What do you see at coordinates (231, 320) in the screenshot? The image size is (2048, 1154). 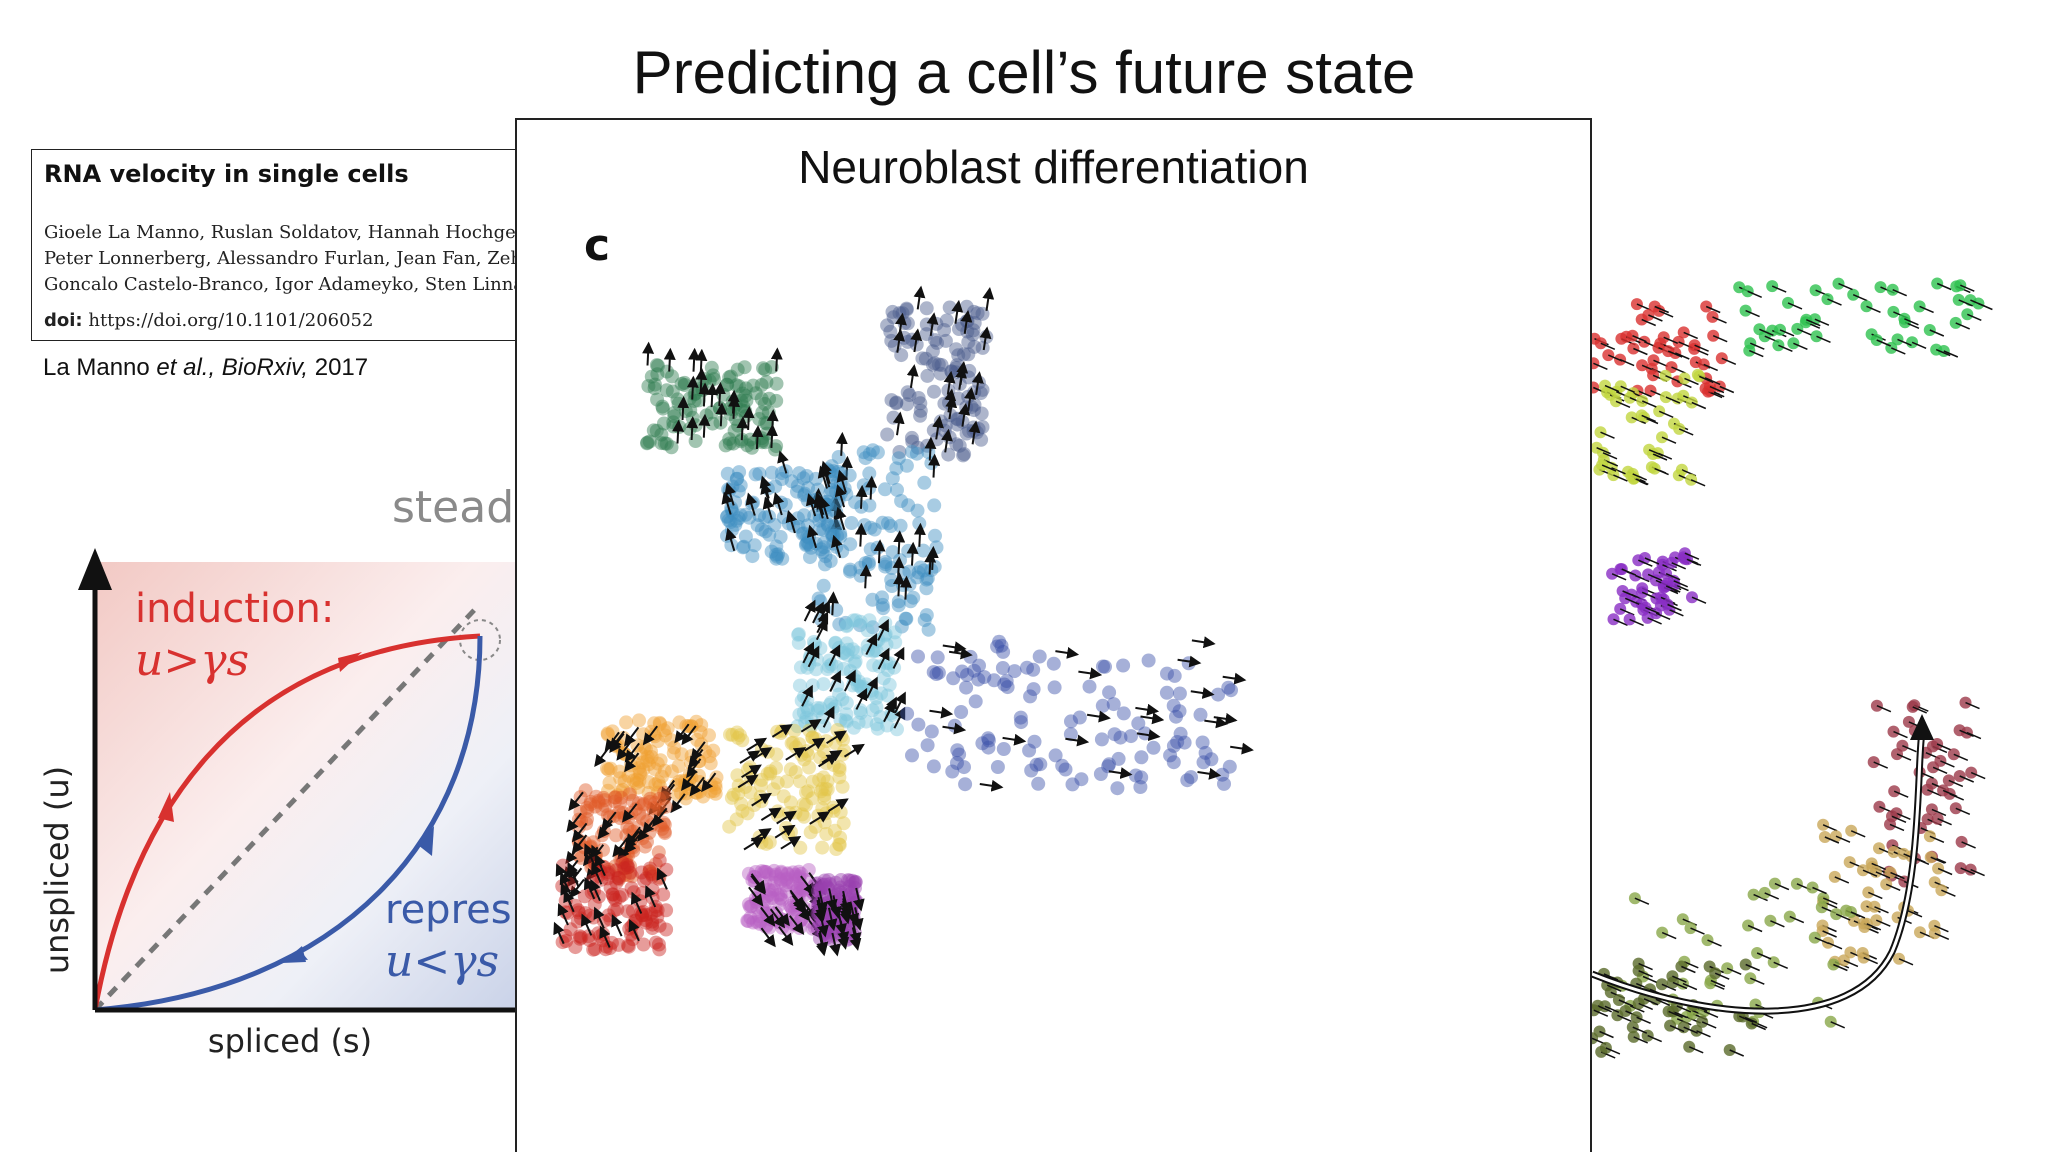 I see `doi-link: https://doi.org/10.1101/206052` at bounding box center [231, 320].